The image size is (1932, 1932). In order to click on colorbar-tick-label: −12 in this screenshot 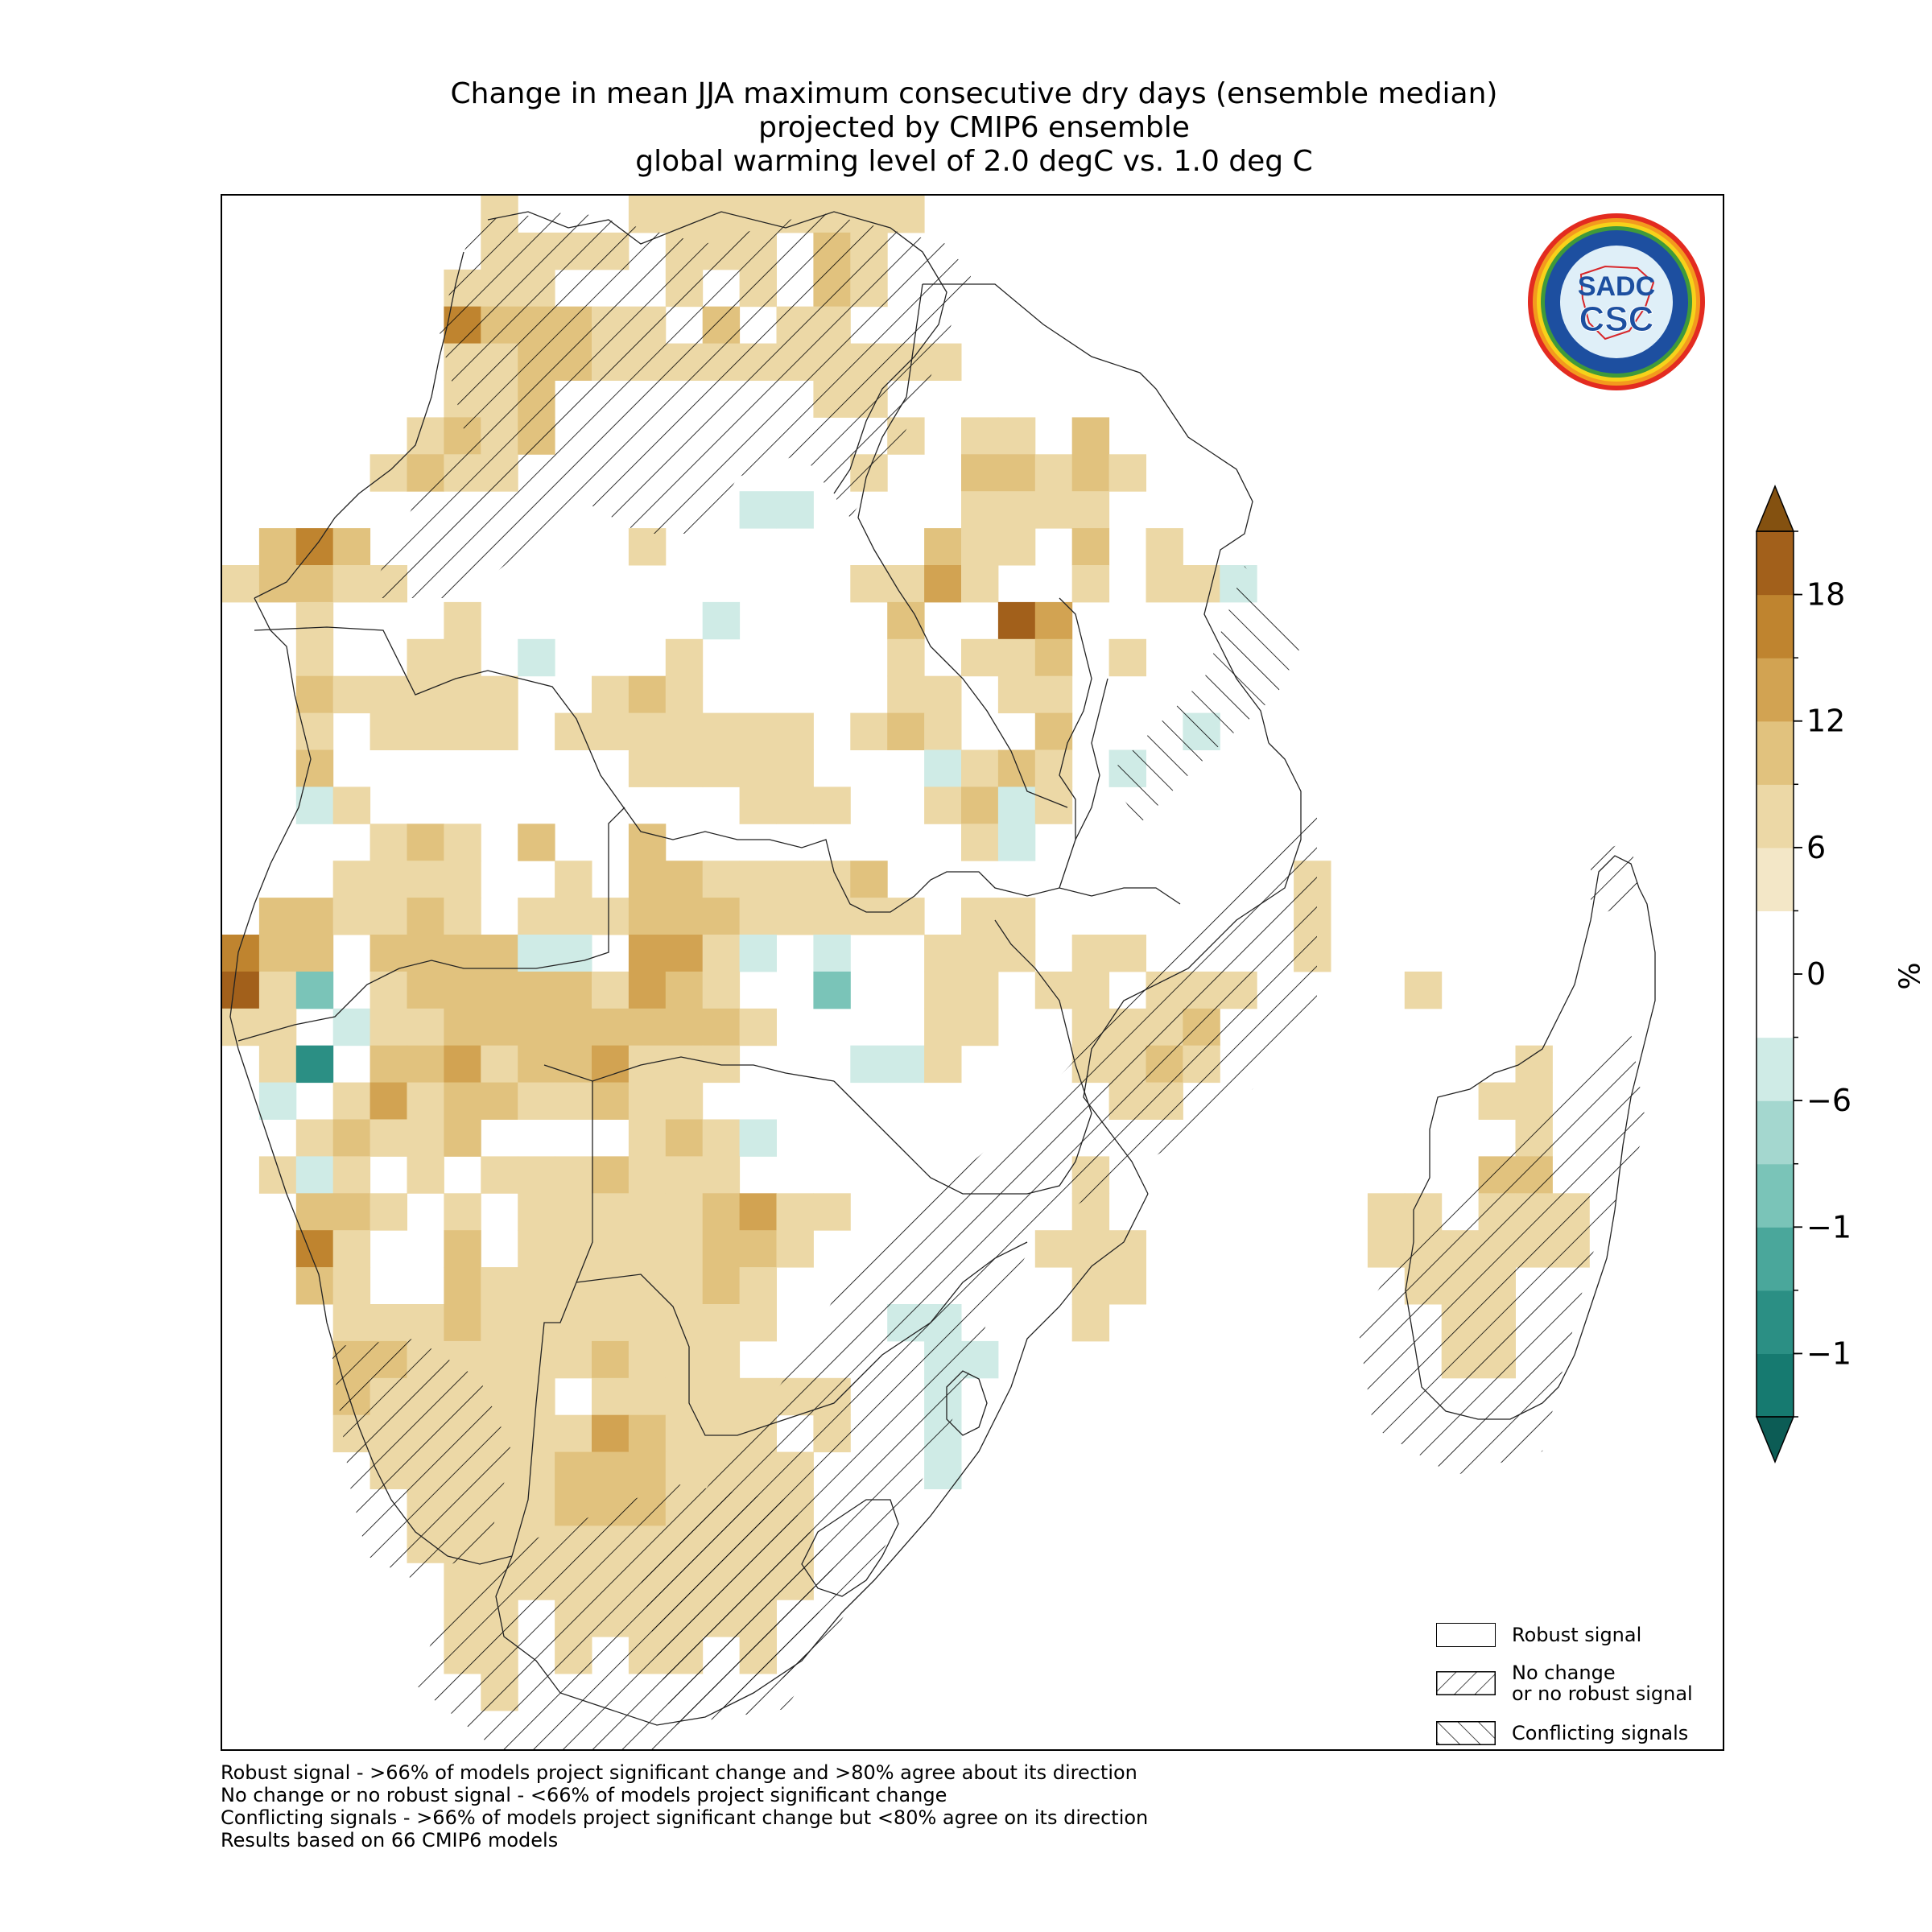, I will do `click(1829, 1227)`.